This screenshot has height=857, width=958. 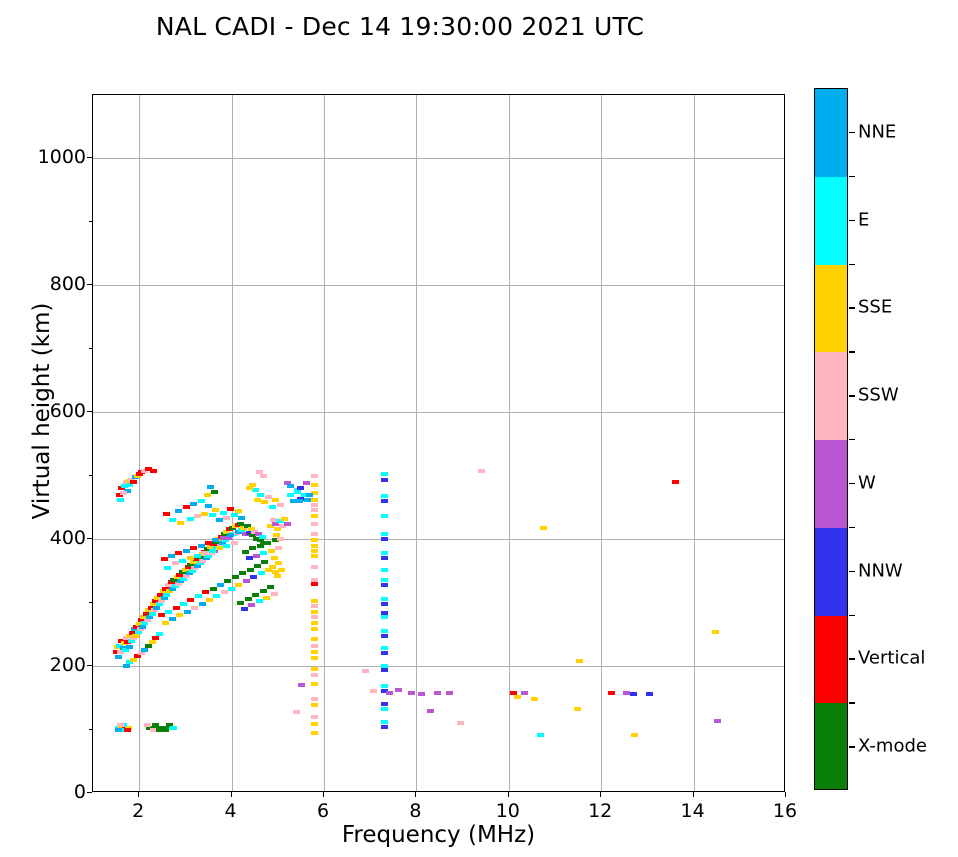 I want to click on colorbar-segment-x-mode, so click(x=831, y=746).